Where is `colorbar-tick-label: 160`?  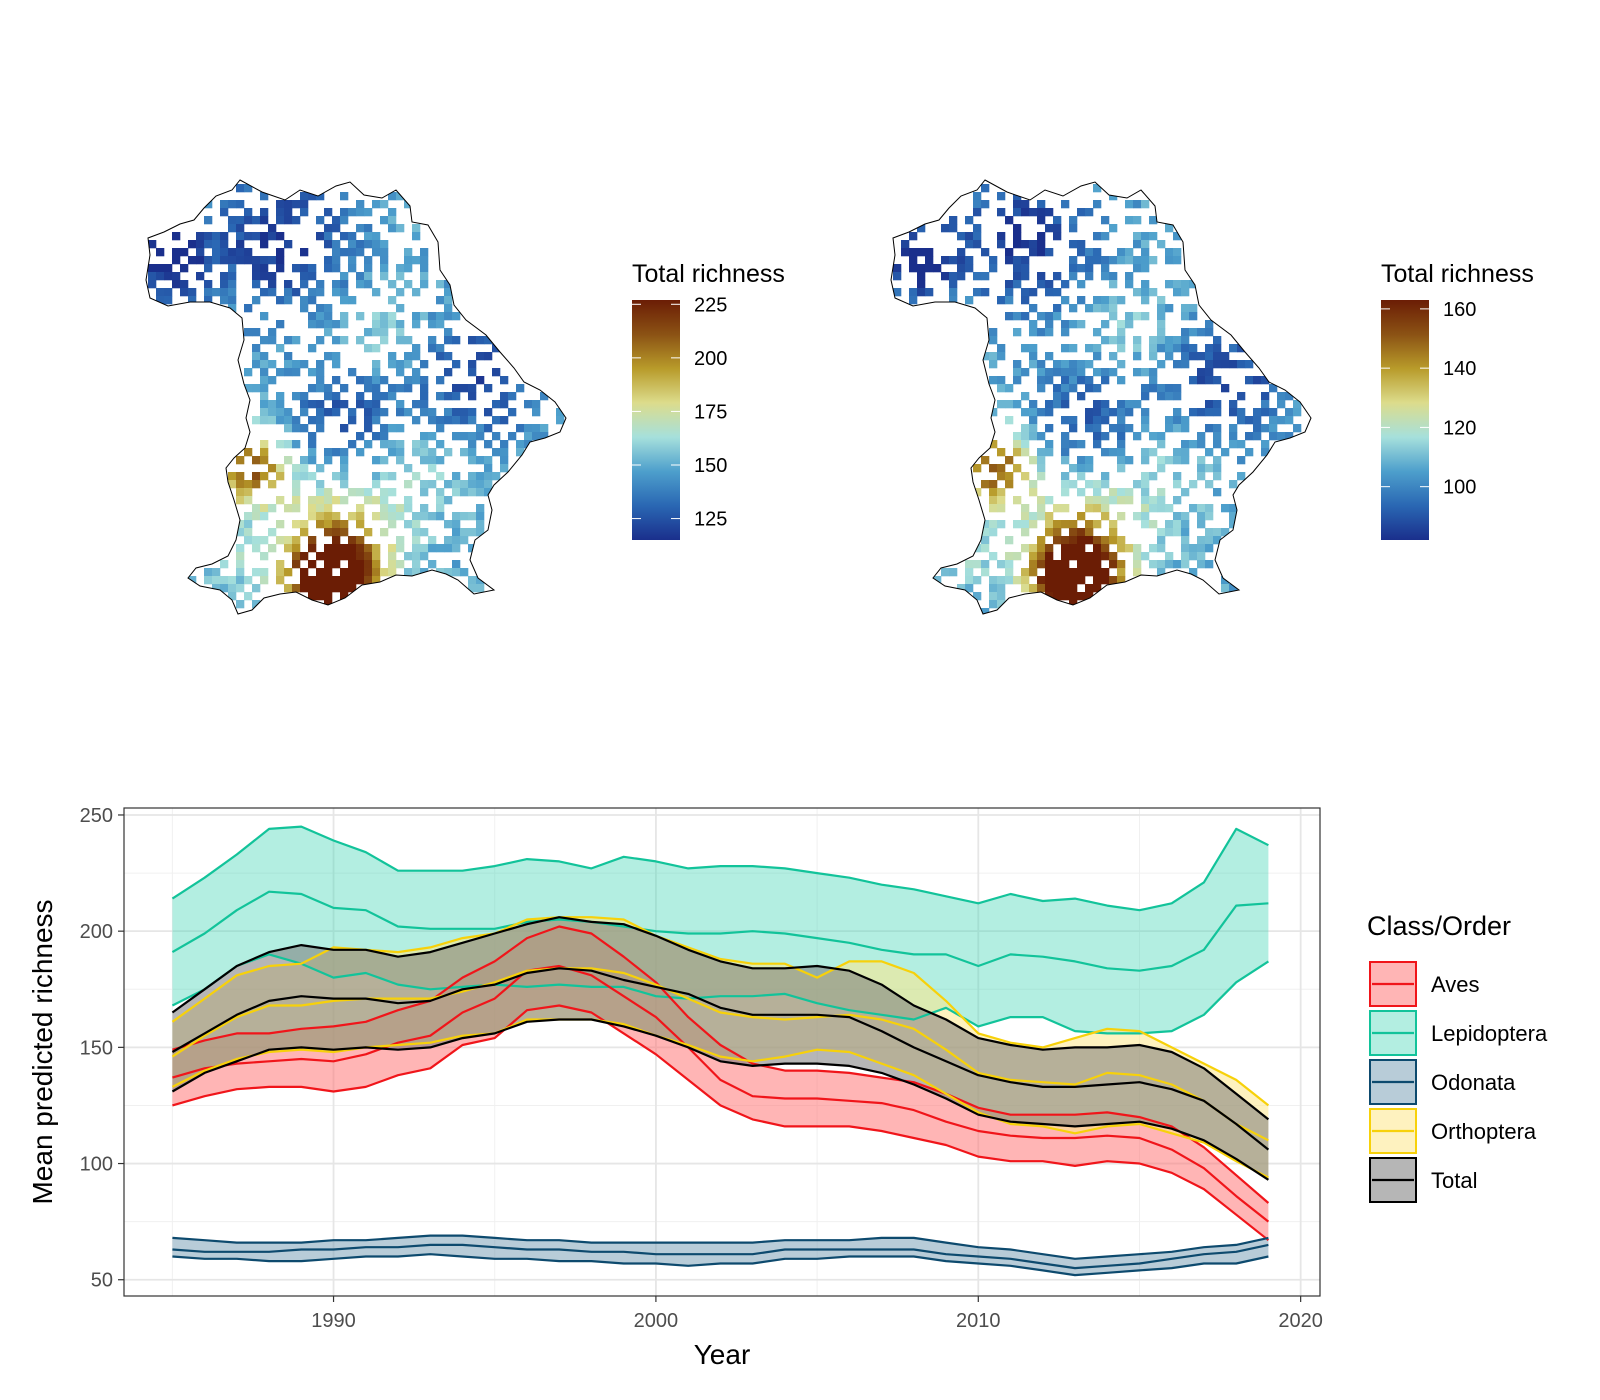 colorbar-tick-label: 160 is located at coordinates (1459, 310).